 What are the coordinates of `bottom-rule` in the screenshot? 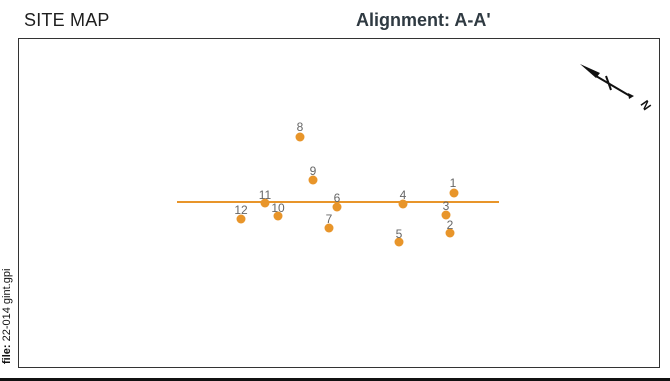 It's located at (335, 379).